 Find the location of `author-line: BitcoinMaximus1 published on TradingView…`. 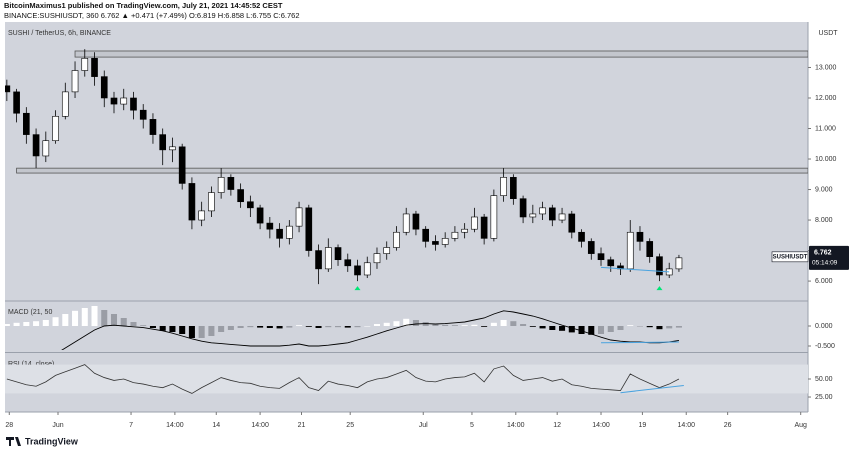

author-line: BitcoinMaximus1 published on TradingView… is located at coordinates (143, 5).